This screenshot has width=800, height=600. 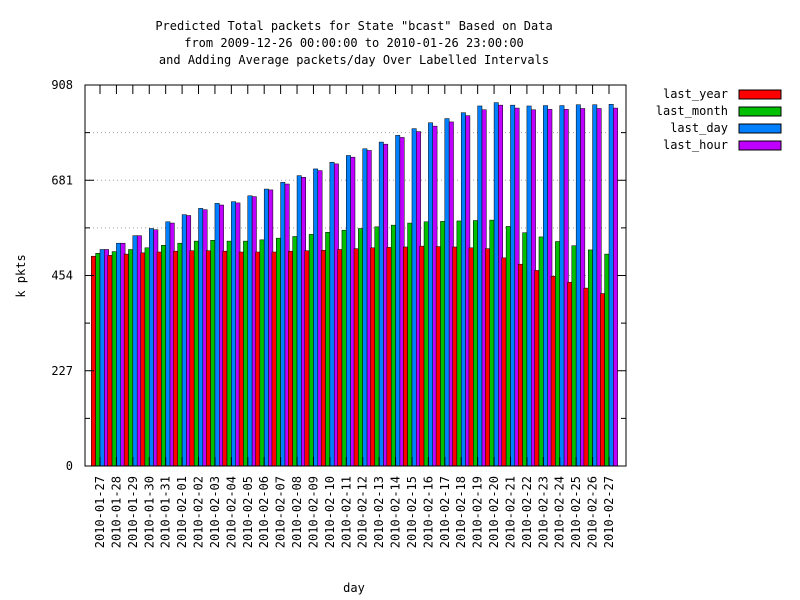 I want to click on x-tick-label: 2010-01-30, so click(x=149, y=512).